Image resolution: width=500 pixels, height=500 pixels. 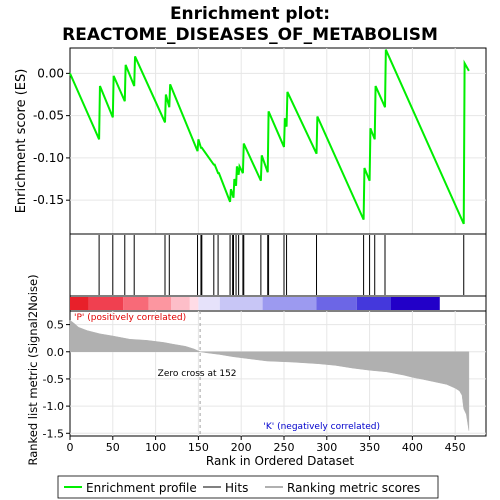 What do you see at coordinates (53, 433) in the screenshot?
I see `metric-ytick-label: -1.5` at bounding box center [53, 433].